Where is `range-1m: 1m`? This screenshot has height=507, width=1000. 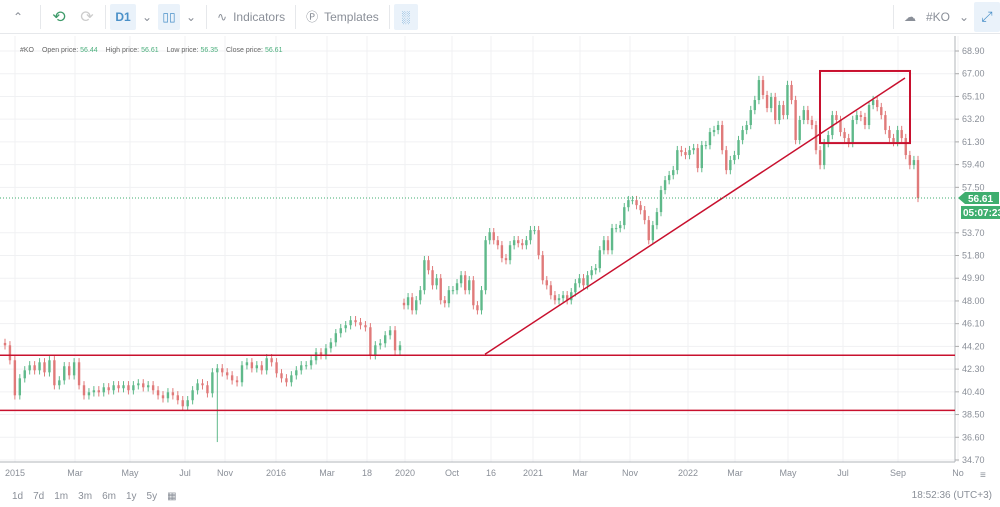 range-1m: 1m is located at coordinates (61, 496).